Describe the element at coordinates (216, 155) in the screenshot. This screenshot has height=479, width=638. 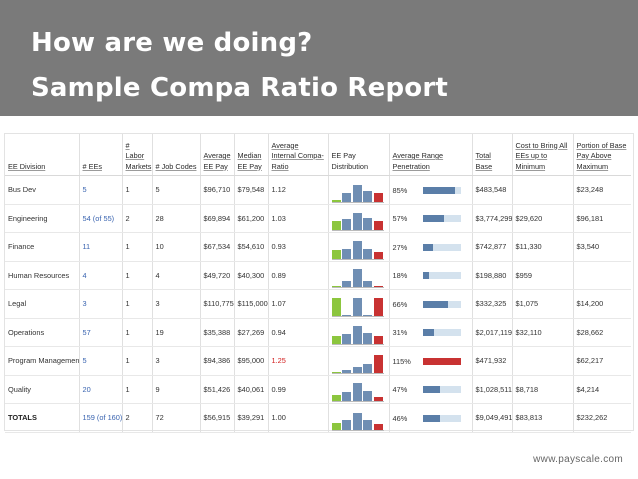
I see `col-header-average-pay: Average EE Pay` at that location.